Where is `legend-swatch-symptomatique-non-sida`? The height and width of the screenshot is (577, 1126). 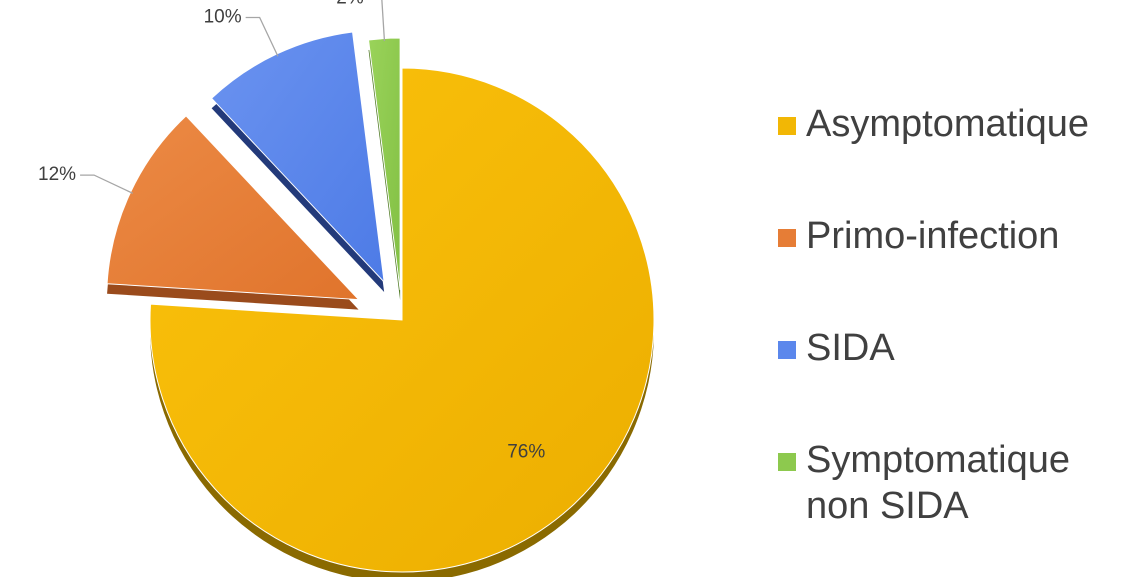 legend-swatch-symptomatique-non-sida is located at coordinates (787, 462).